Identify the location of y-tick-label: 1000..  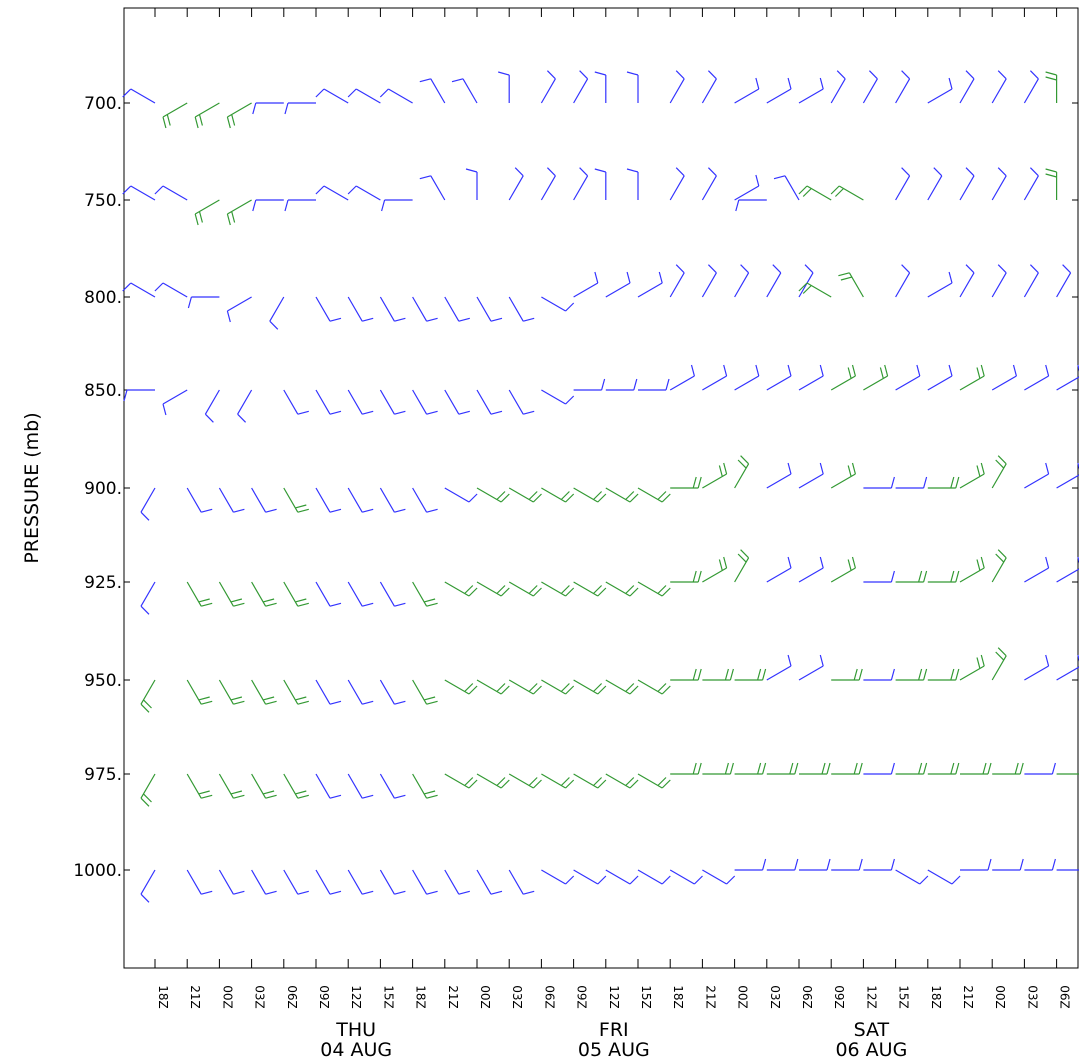
(97, 871).